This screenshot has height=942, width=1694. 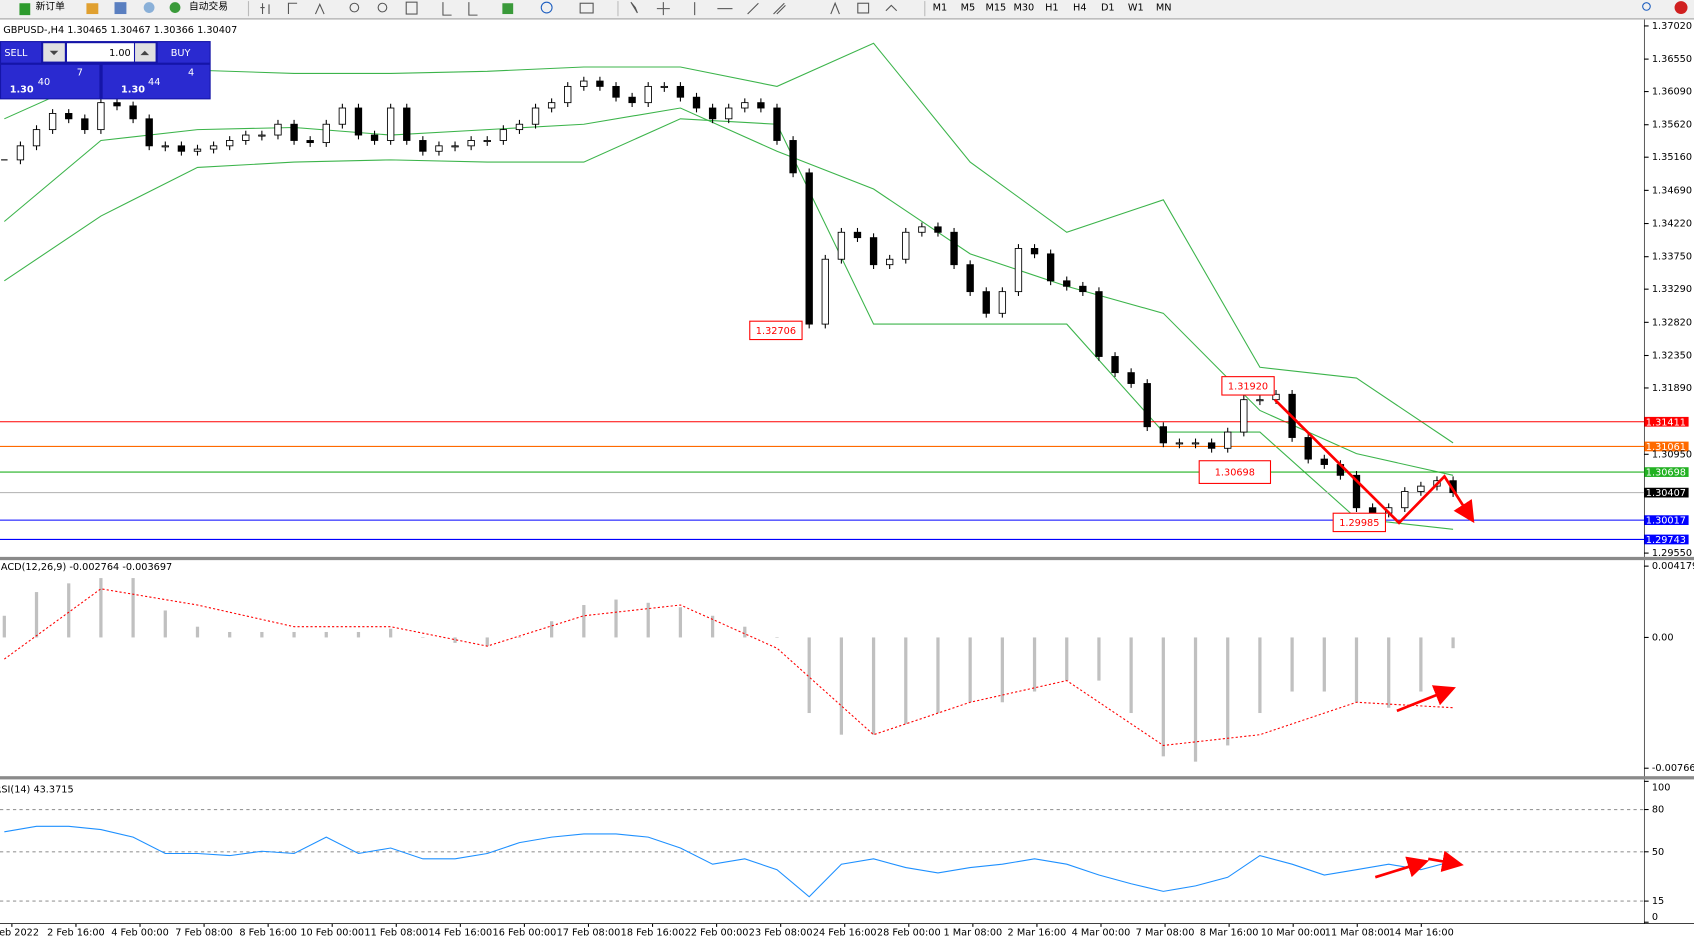 I want to click on price-arrow, so click(x=1374, y=461).